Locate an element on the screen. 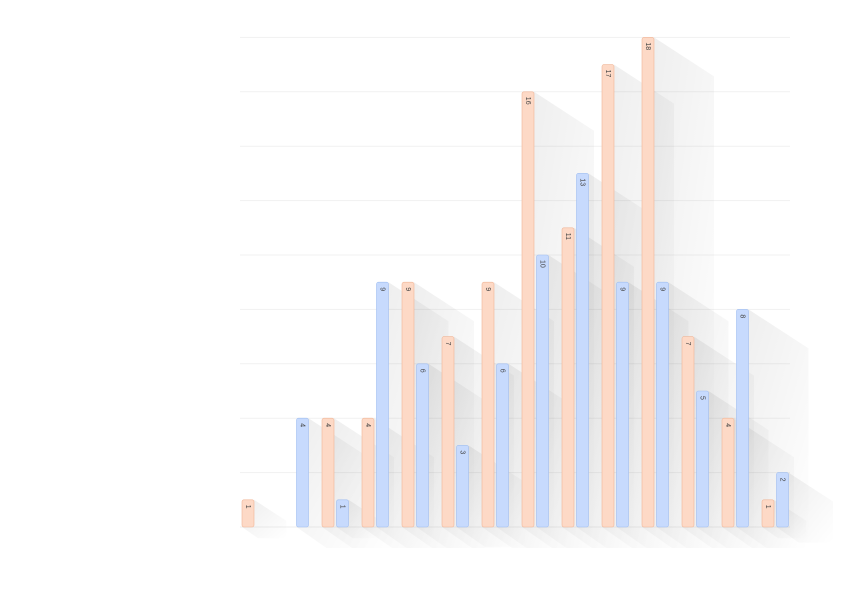 The image size is (850, 601). data-label: 17 is located at coordinates (607, 74).